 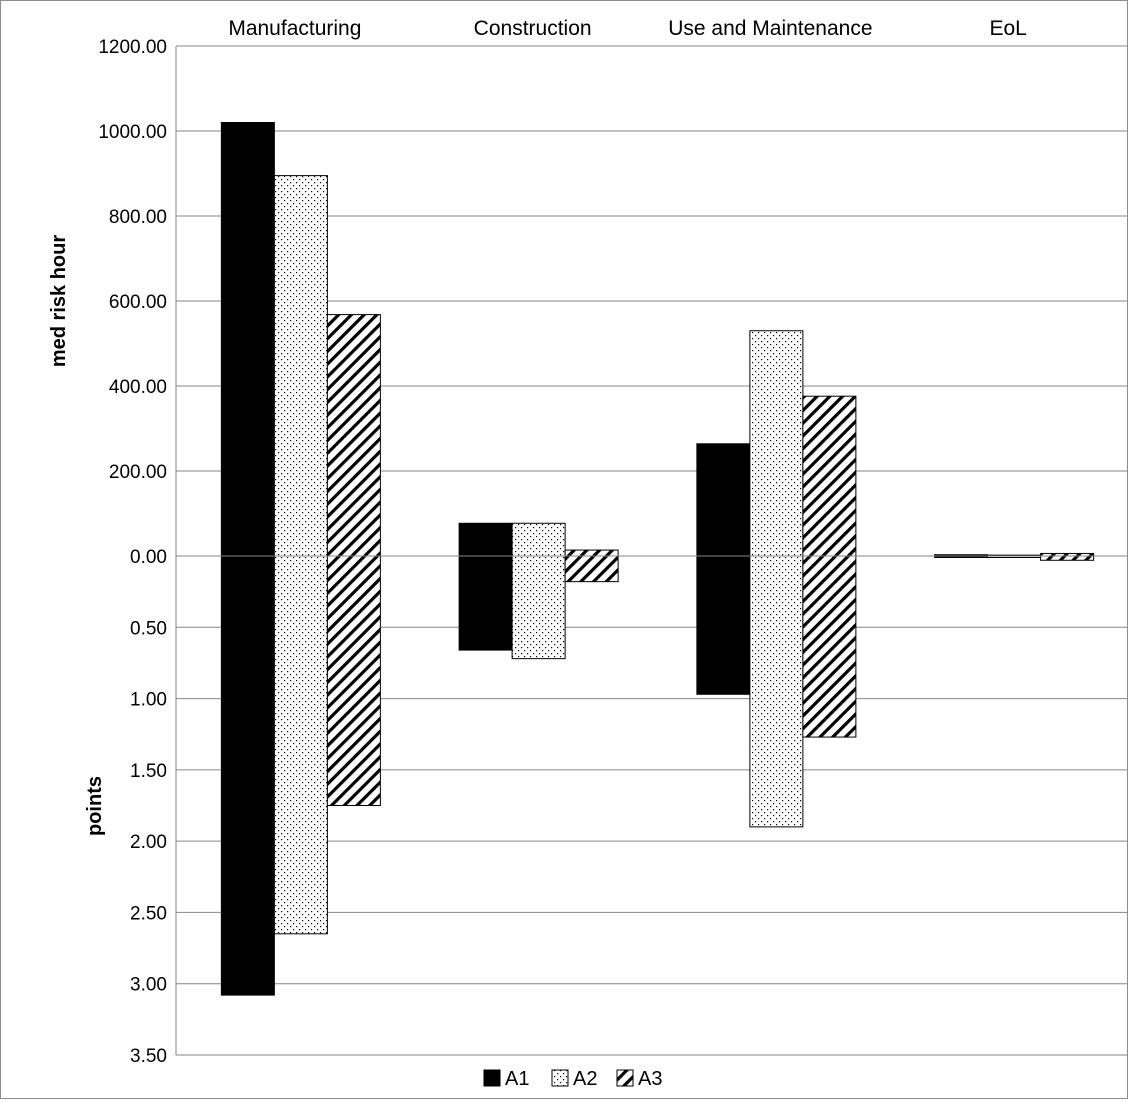 What do you see at coordinates (148, 913) in the screenshot?
I see `tick-label-lower: 2.50` at bounding box center [148, 913].